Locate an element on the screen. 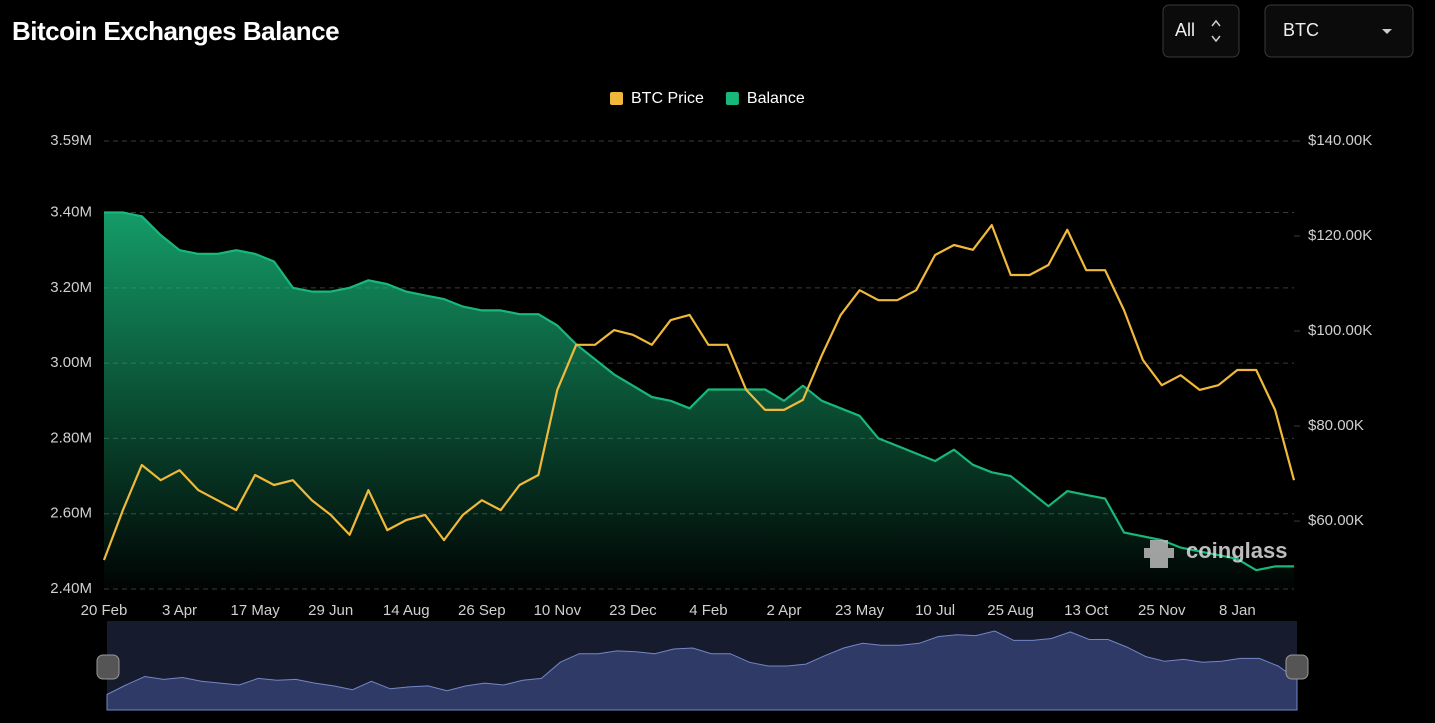  x-tick-label: 23 May is located at coordinates (860, 610).